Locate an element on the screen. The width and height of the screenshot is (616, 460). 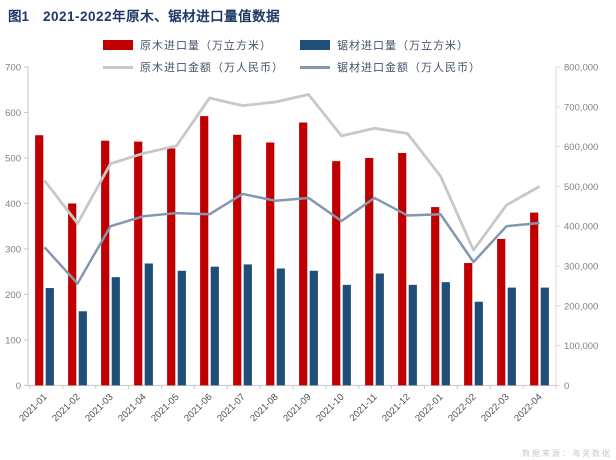
x-axis-category-label: 2021-11 is located at coordinates (364, 408).